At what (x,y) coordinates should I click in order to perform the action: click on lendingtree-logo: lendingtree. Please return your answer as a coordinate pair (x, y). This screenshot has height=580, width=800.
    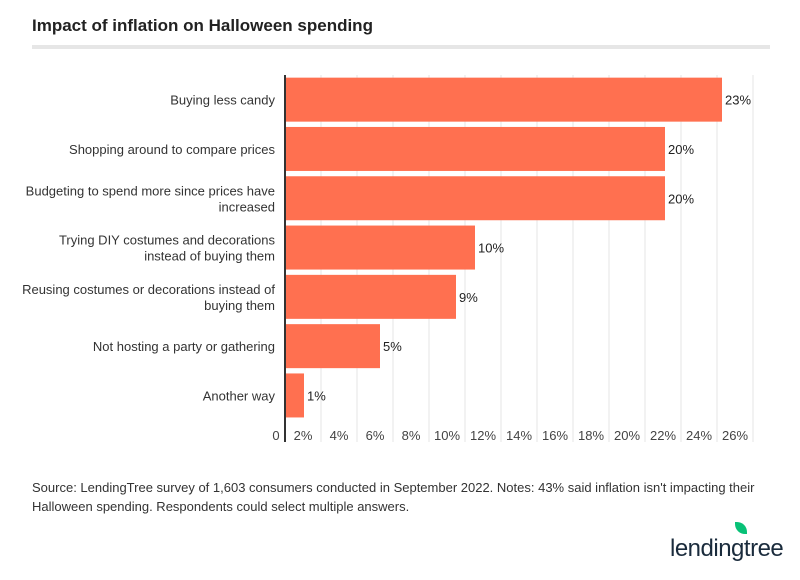
    Looking at the image, I should click on (727, 548).